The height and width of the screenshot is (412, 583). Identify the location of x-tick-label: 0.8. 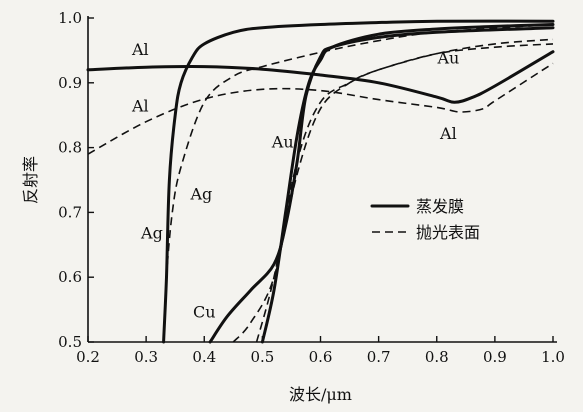
(437, 357).